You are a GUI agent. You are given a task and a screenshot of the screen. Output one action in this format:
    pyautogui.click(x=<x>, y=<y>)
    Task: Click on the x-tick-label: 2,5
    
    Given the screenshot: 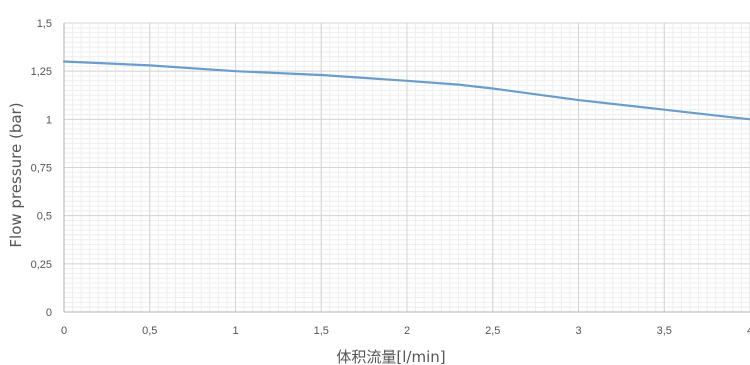 What is the action you would take?
    pyautogui.click(x=492, y=331)
    